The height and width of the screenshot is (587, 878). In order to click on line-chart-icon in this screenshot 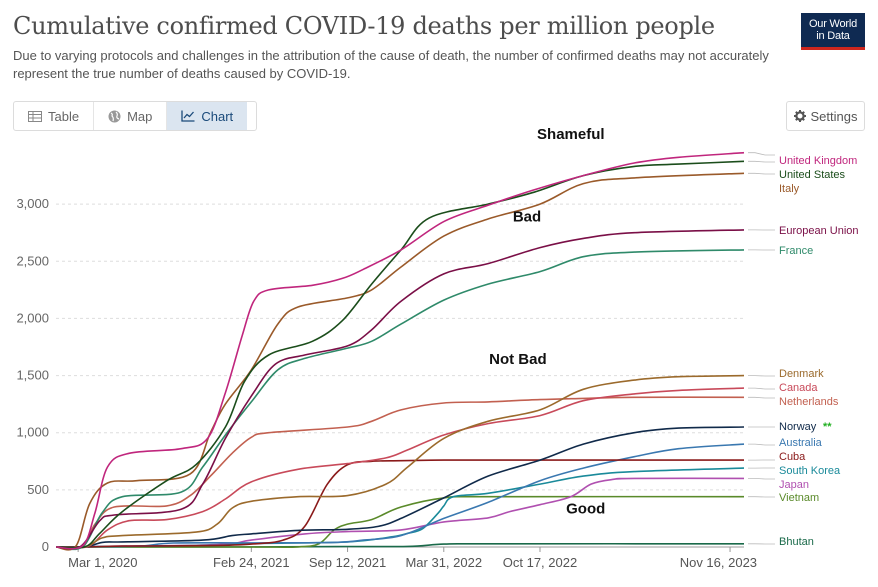, I will do `click(188, 116)`.